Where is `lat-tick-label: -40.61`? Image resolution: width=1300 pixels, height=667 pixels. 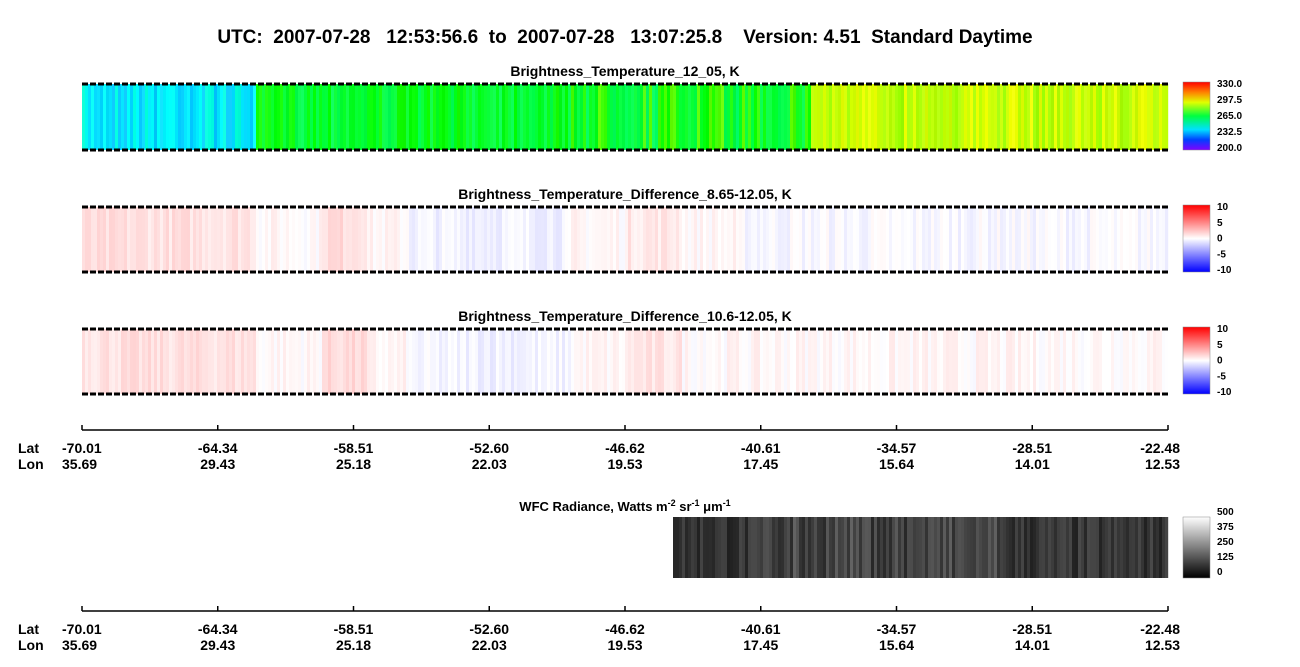
lat-tick-label: -40.61 is located at coordinates (761, 629).